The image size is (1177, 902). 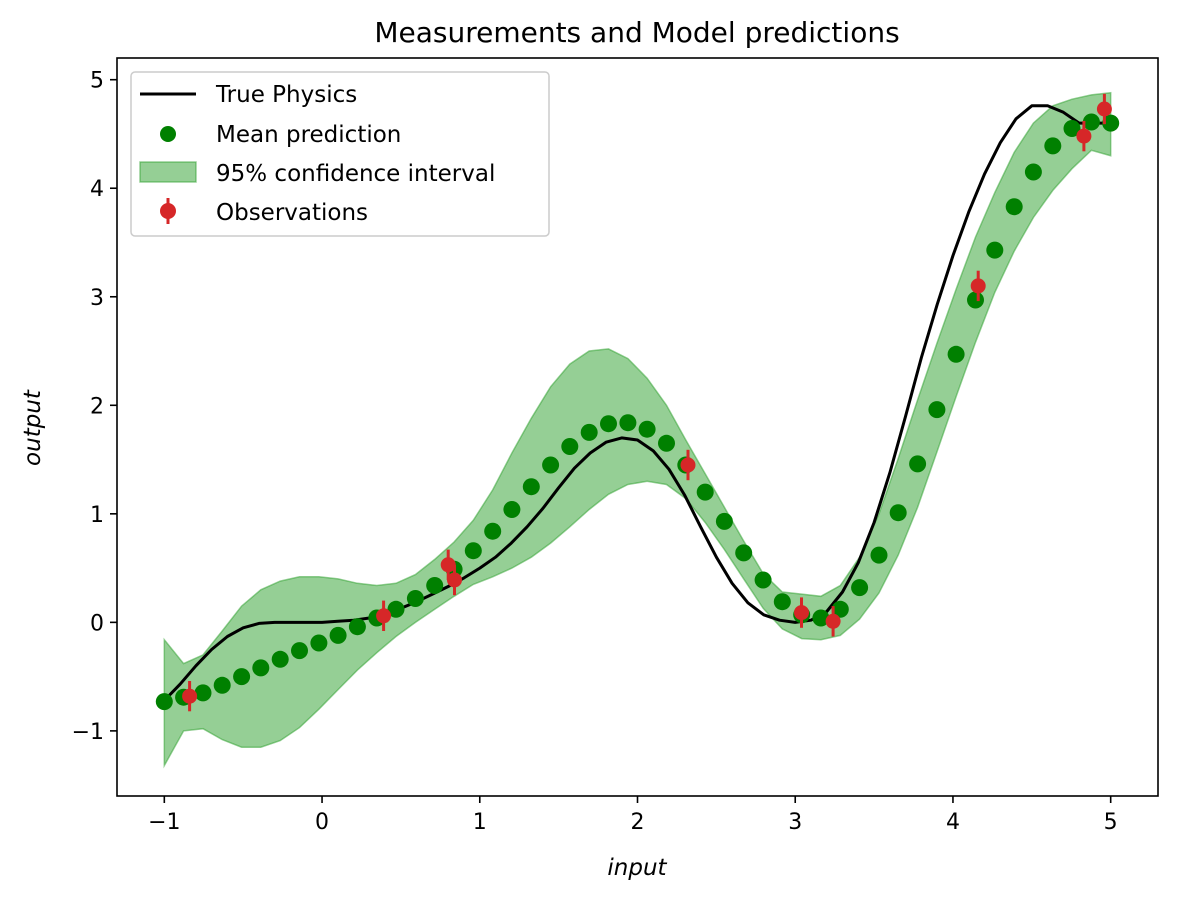 What do you see at coordinates (168, 211) in the screenshot?
I see `legend-errorbar-marker` at bounding box center [168, 211].